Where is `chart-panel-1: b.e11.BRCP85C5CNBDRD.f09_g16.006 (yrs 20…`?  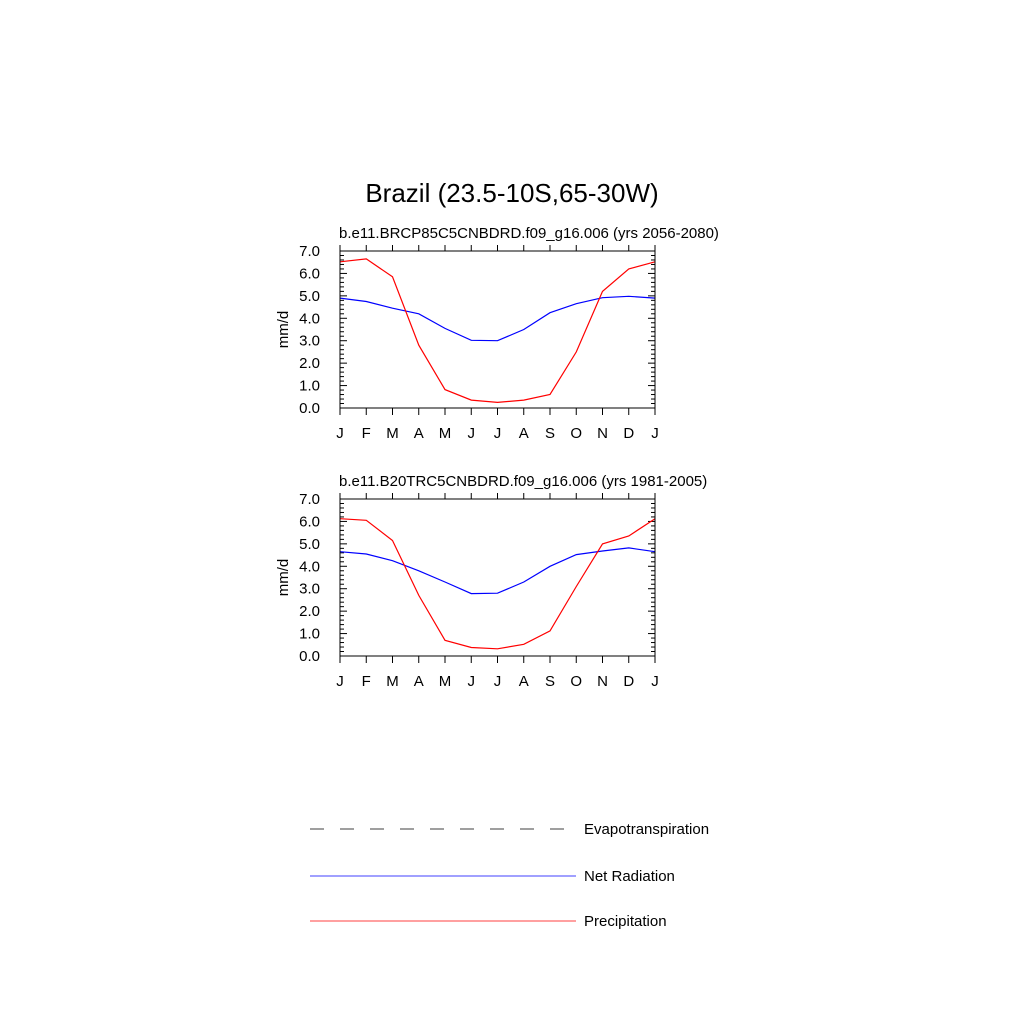
chart-panel-1: b.e11.BRCP85C5CNBDRD.f09_g16.006 (yrs 20… is located at coordinates (497, 333).